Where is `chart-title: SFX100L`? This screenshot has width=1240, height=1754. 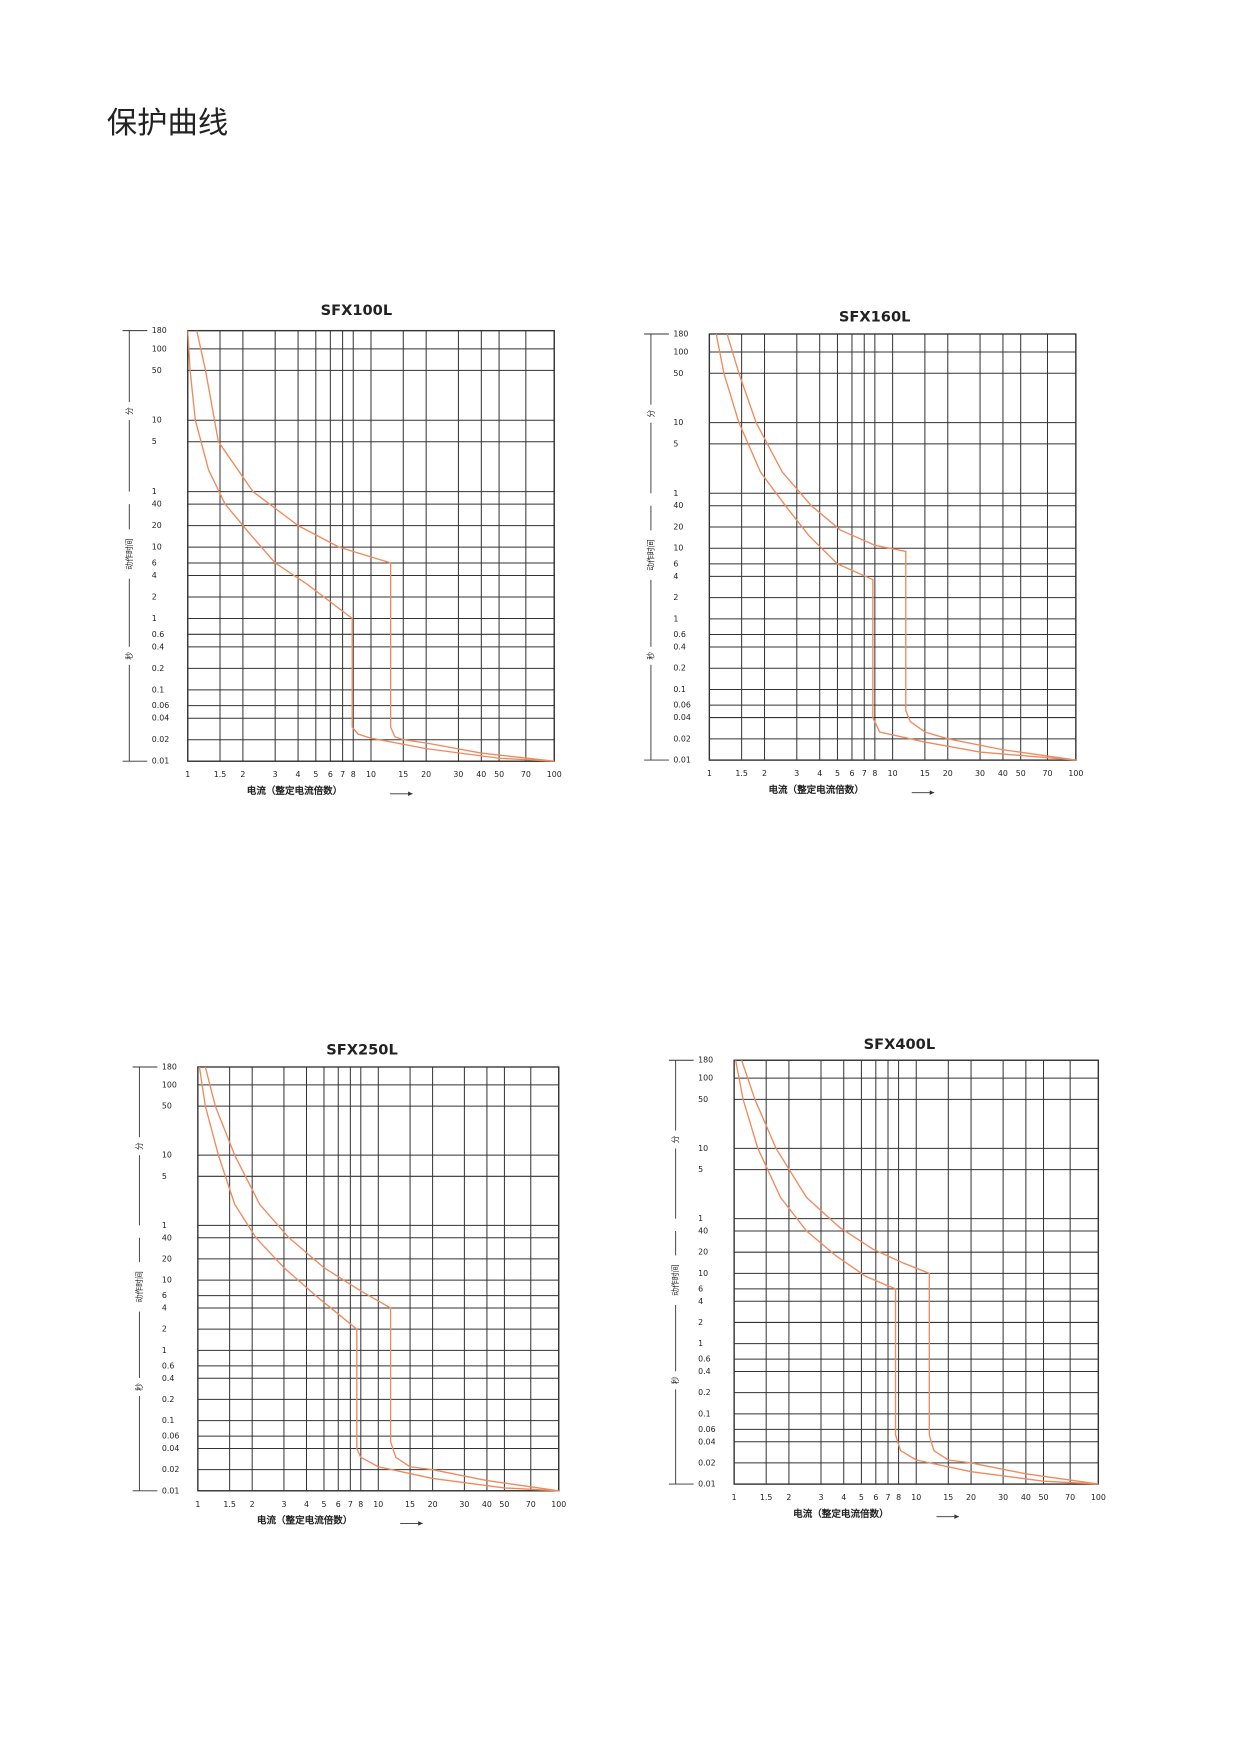
chart-title: SFX100L is located at coordinates (357, 310).